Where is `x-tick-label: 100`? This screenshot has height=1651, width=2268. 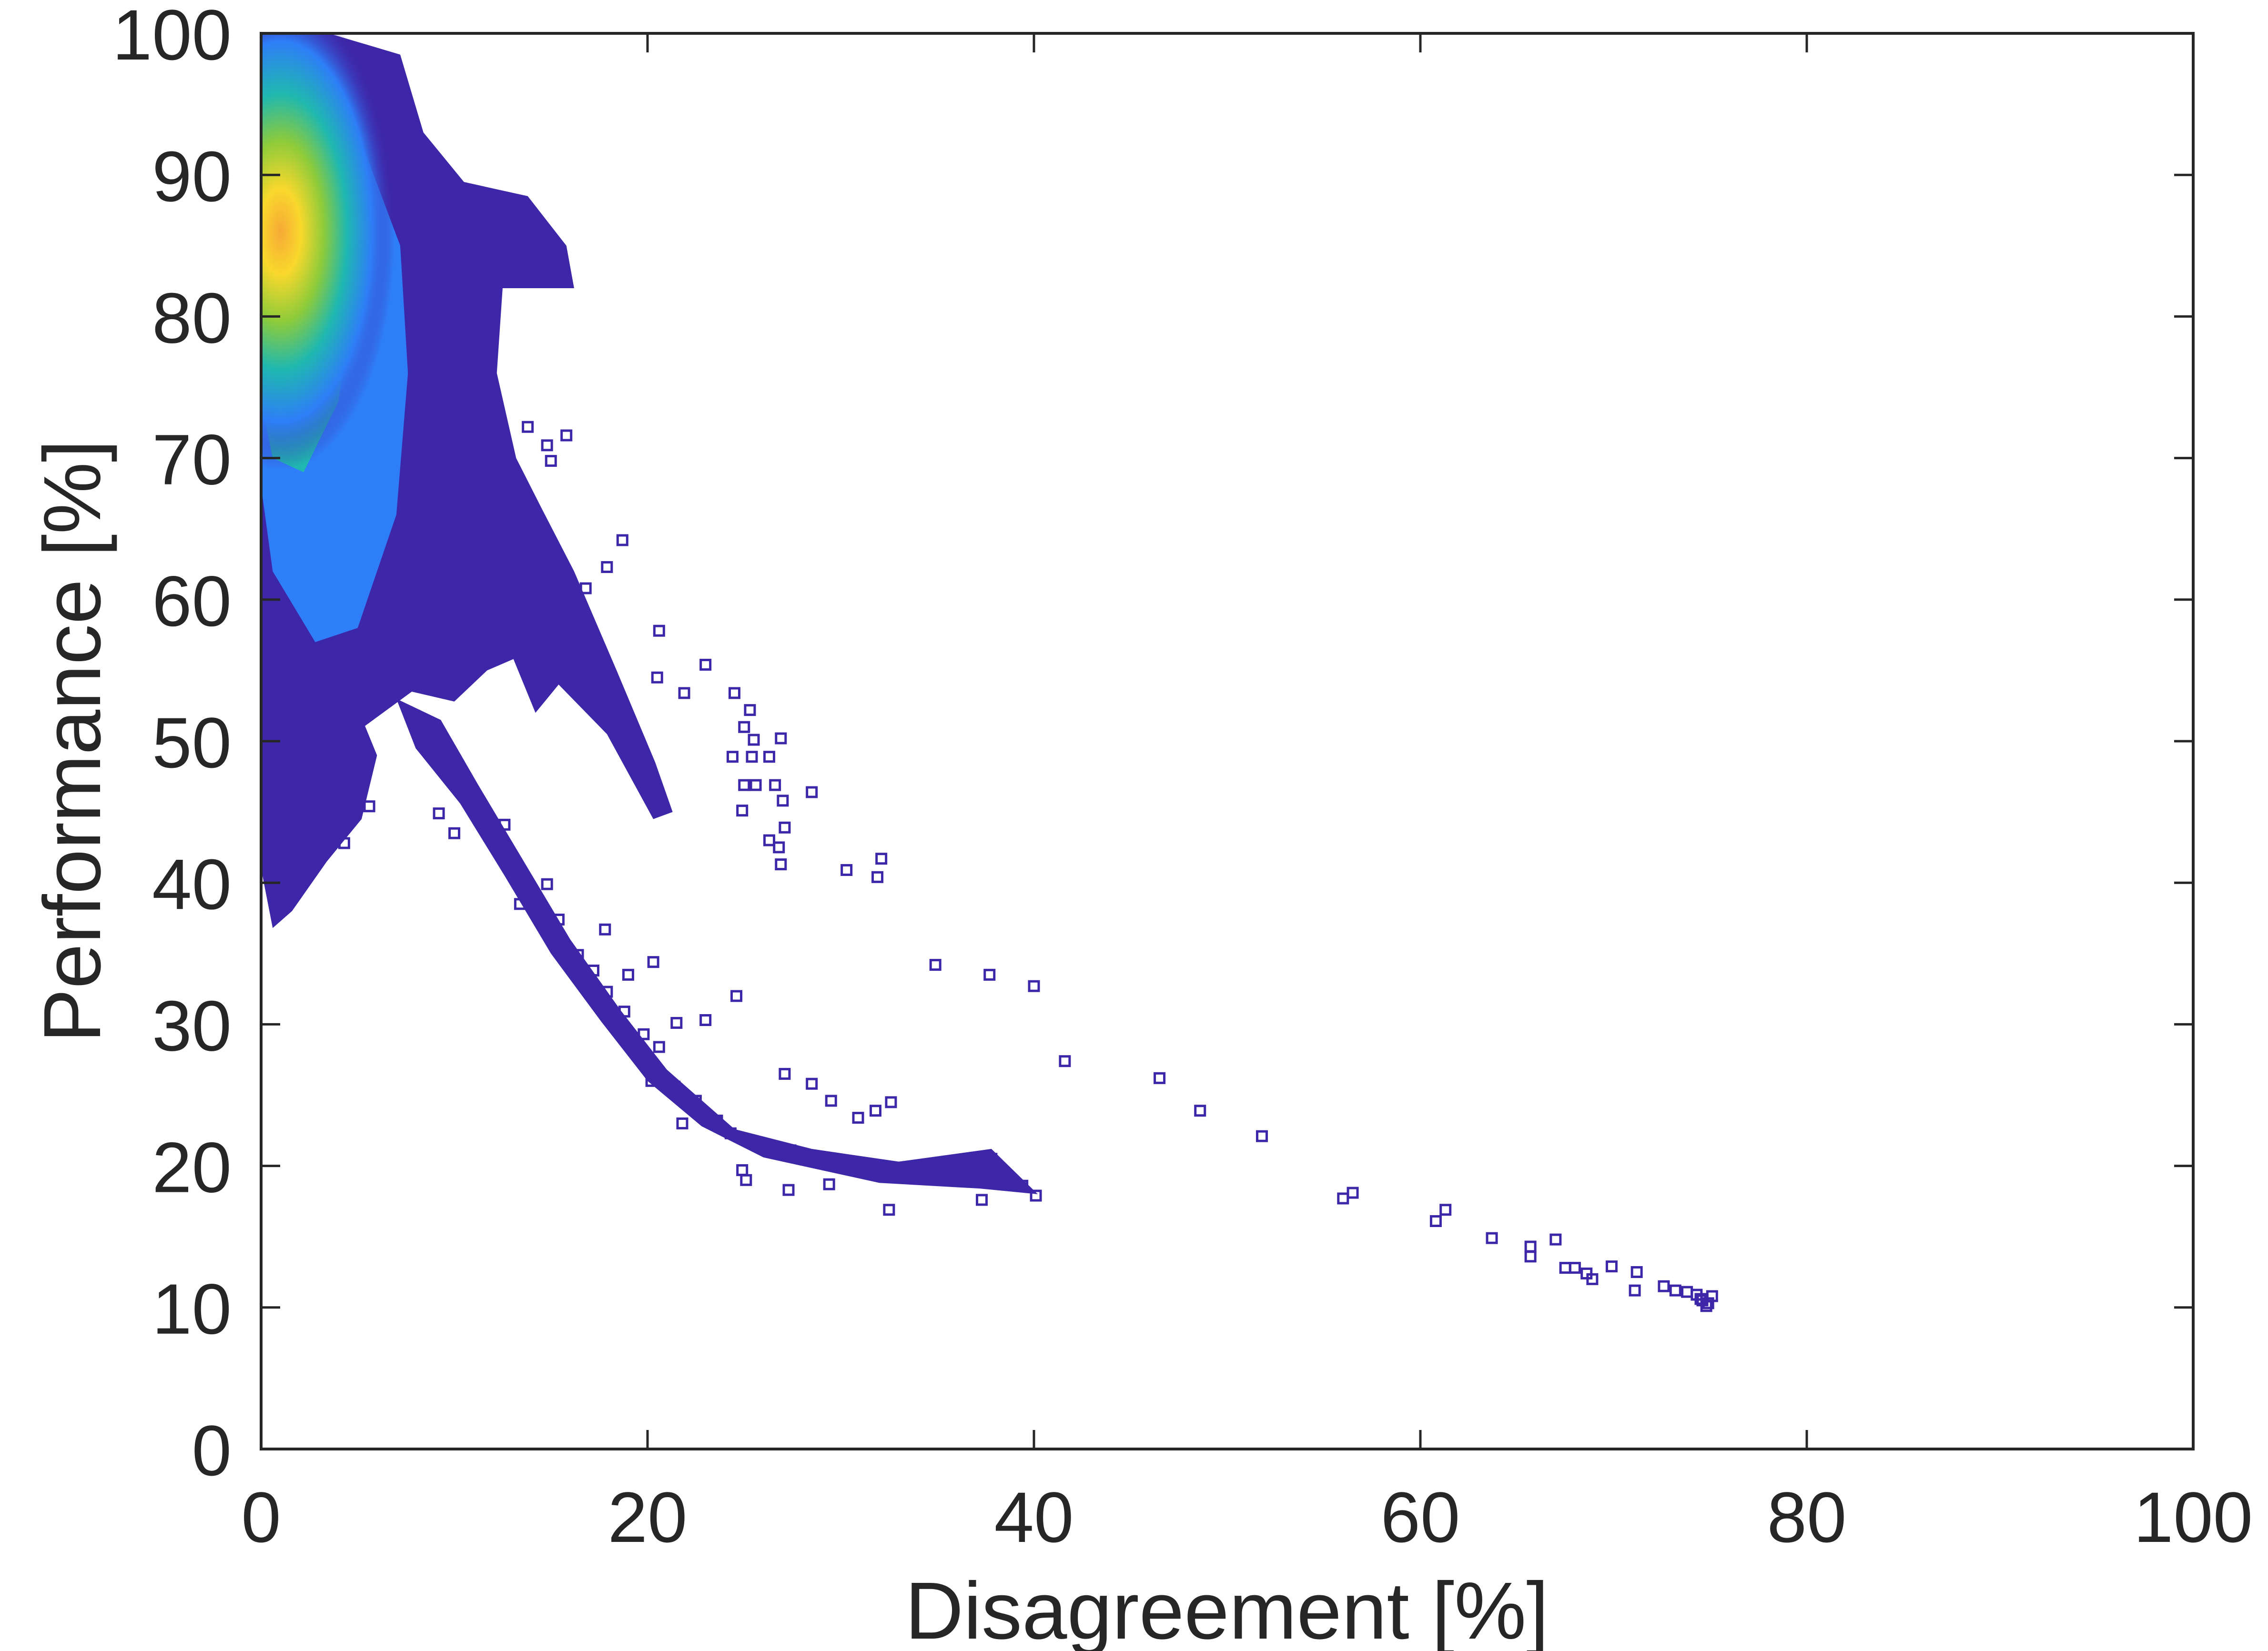
x-tick-label: 100 is located at coordinates (2193, 1517).